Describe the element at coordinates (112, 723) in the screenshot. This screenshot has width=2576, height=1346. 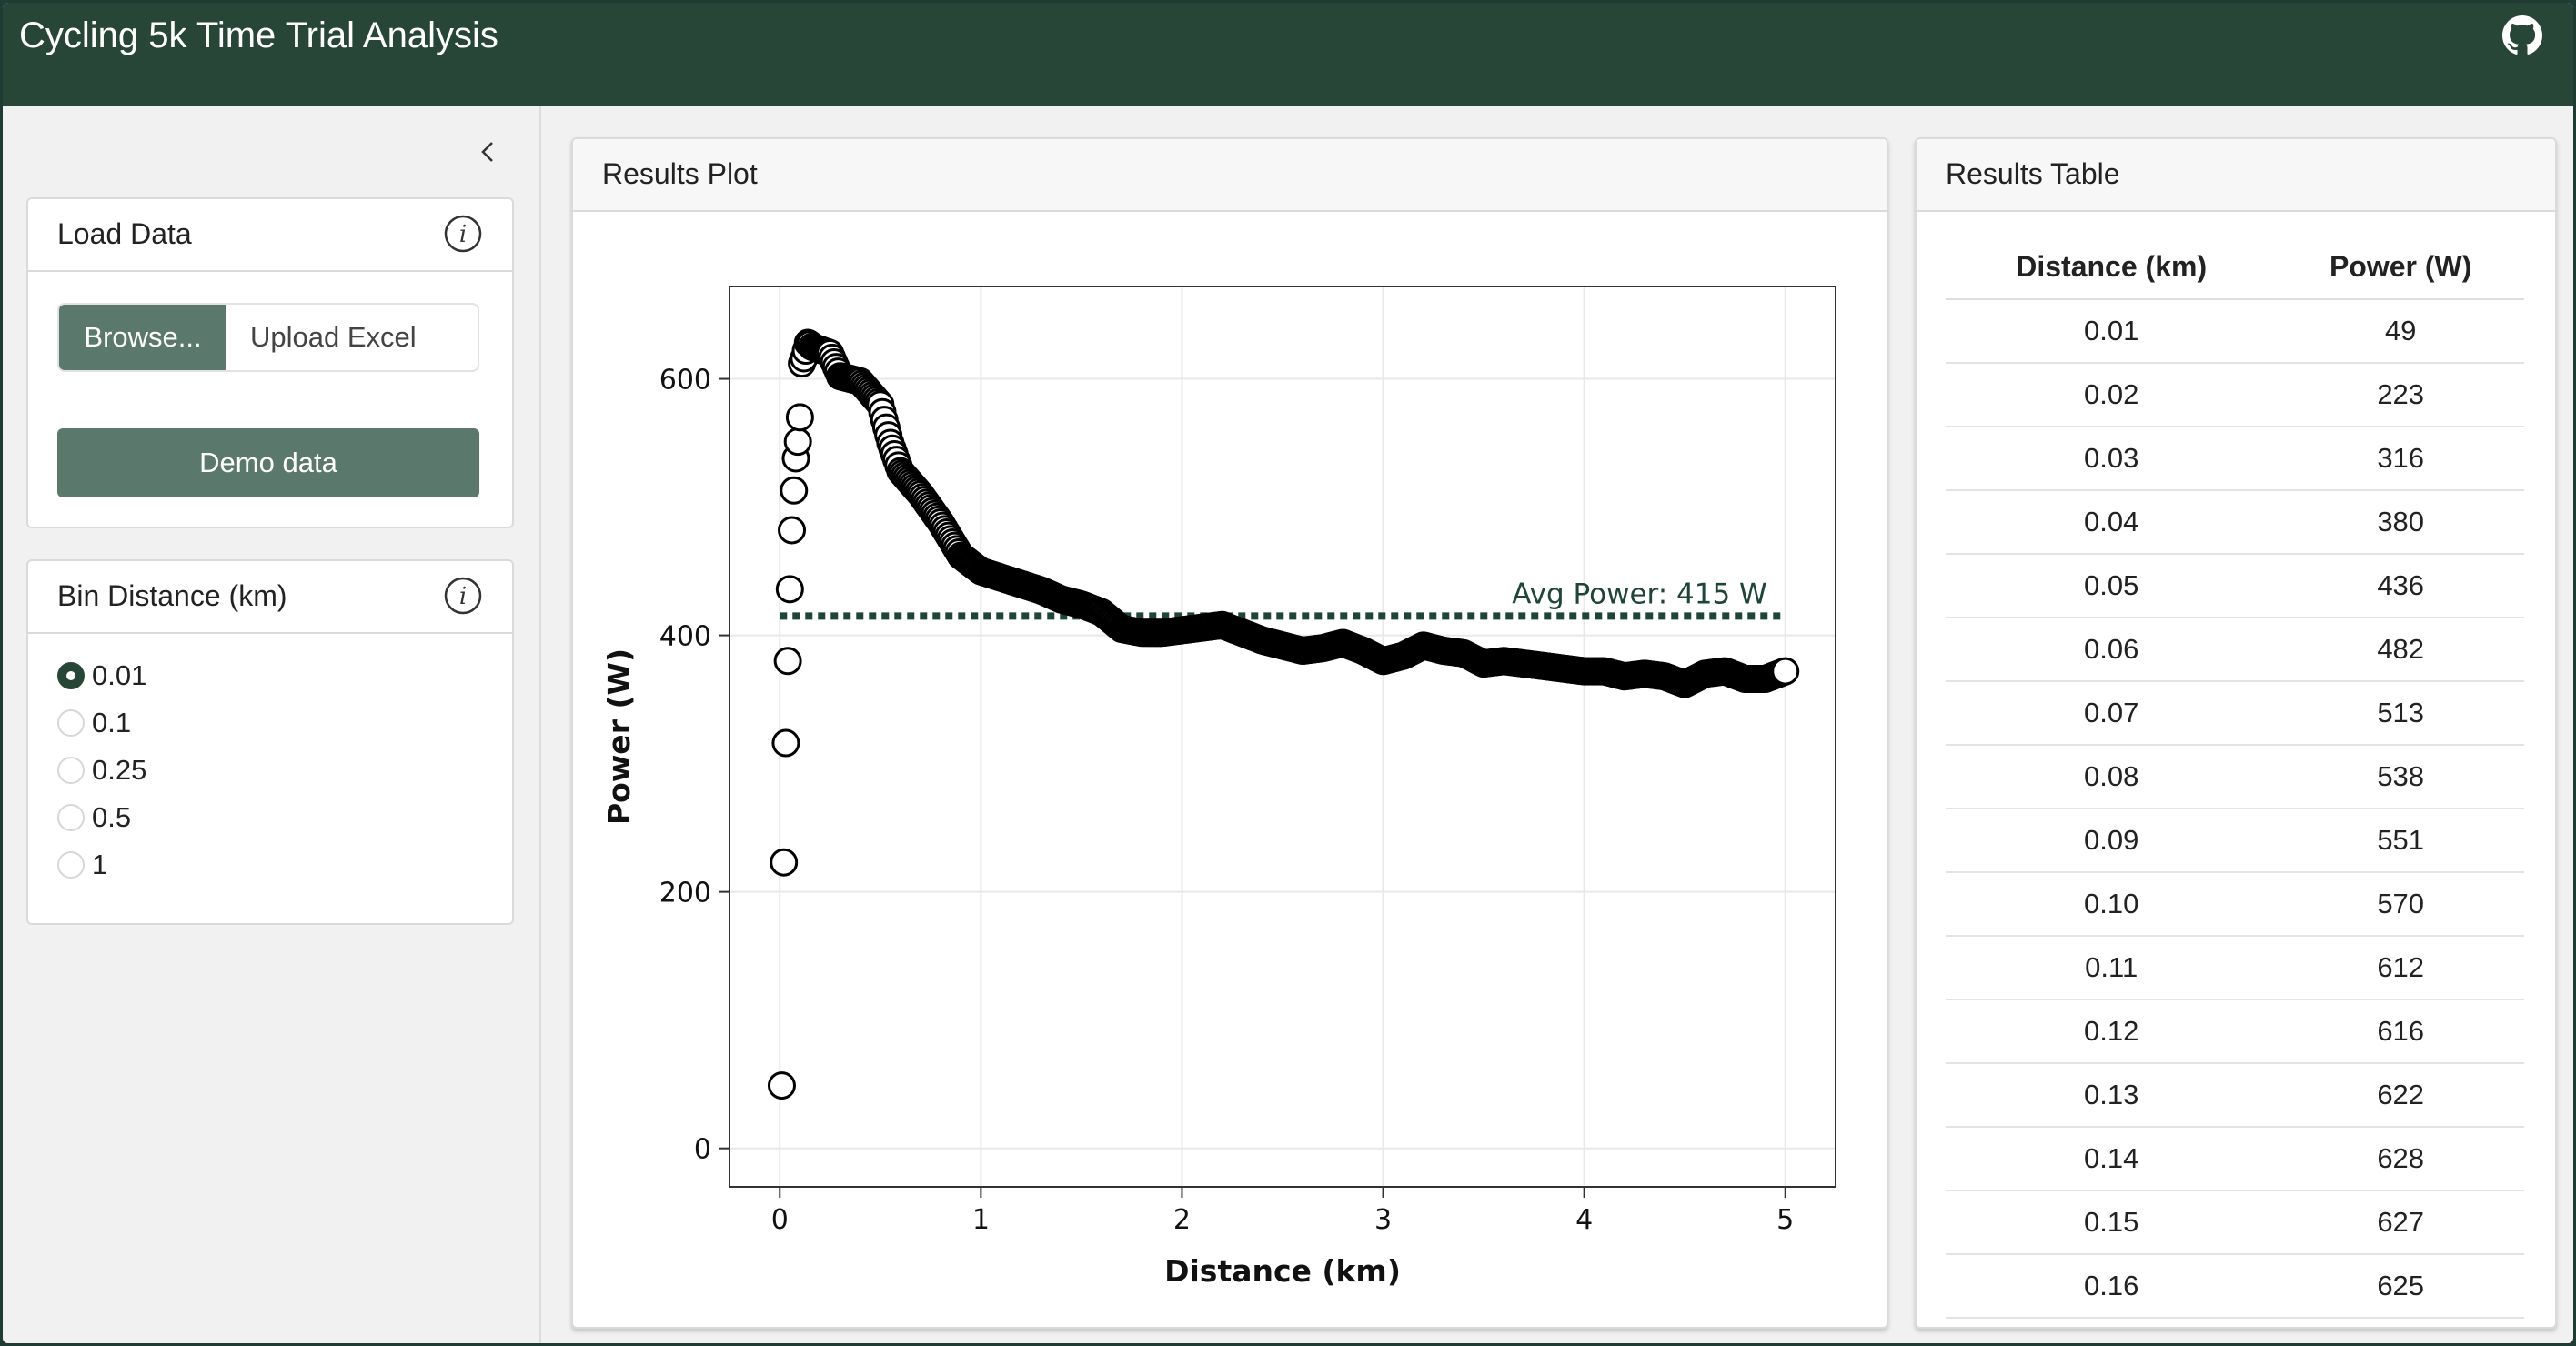
I see `radio-label: 0.1` at that location.